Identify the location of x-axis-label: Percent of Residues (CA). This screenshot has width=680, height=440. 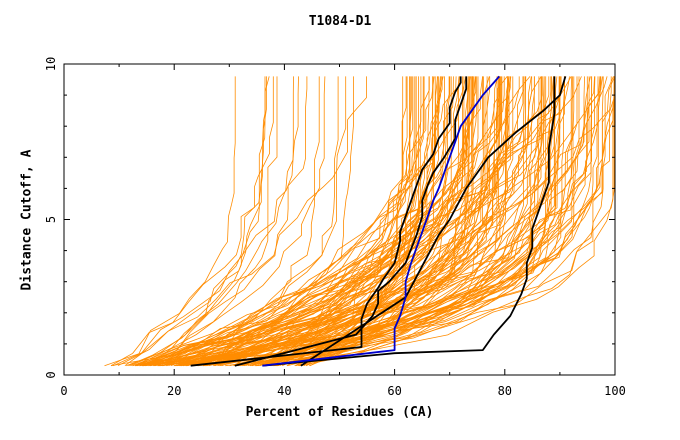
(339, 412).